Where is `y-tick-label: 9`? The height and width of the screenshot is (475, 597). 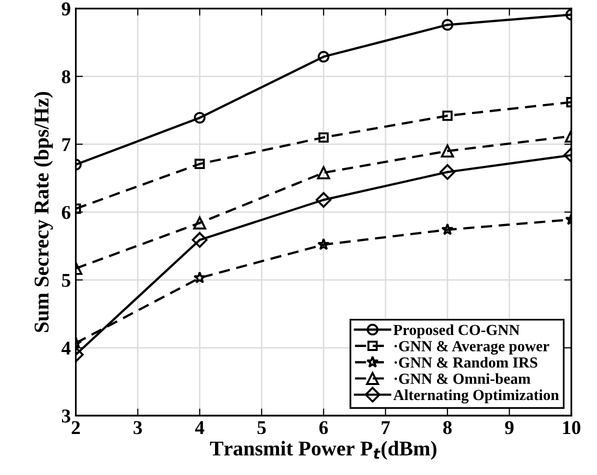 y-tick-label: 9 is located at coordinates (66, 9).